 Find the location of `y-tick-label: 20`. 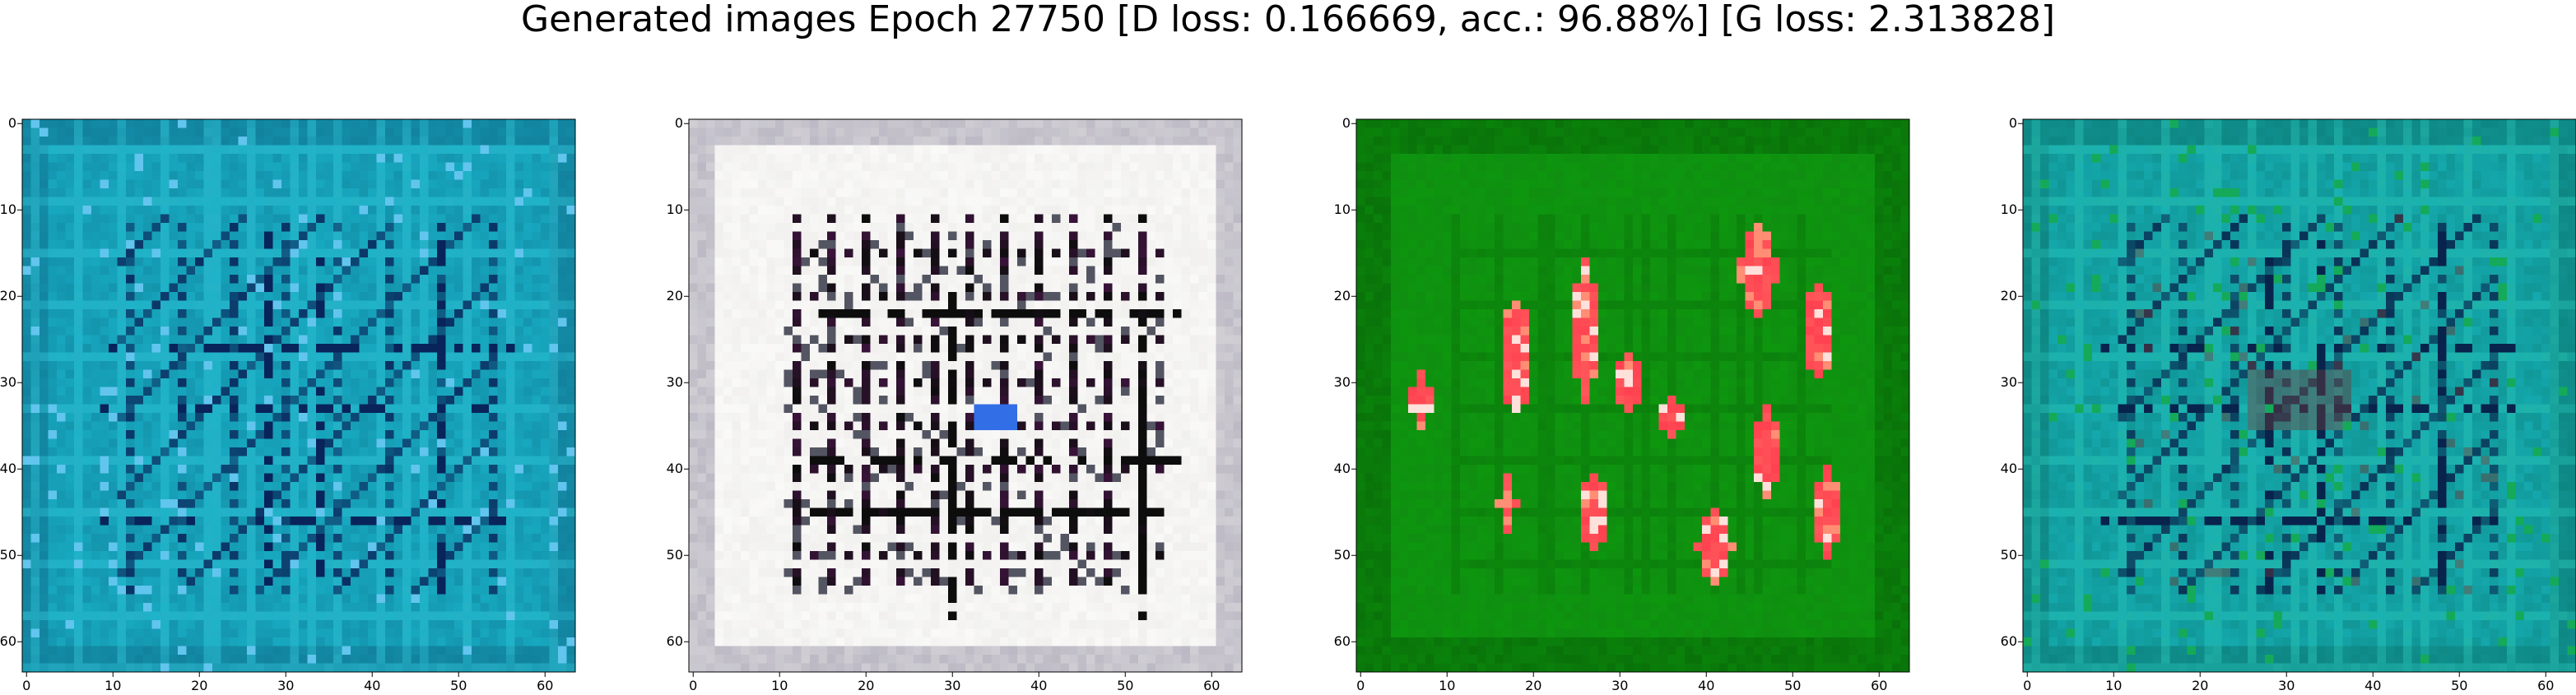

y-tick-label: 20 is located at coordinates (8, 296).